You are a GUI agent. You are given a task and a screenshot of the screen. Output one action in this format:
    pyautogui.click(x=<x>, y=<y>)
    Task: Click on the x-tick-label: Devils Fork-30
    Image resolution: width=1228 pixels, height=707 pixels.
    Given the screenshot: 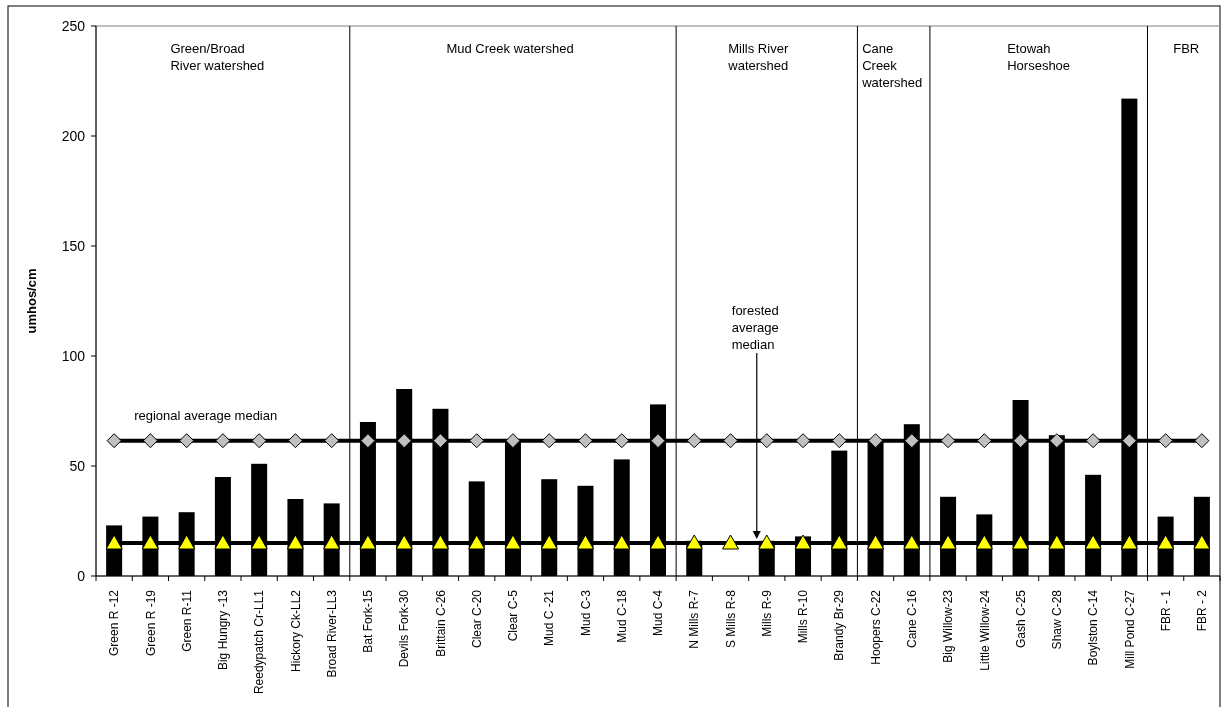 What is the action you would take?
    pyautogui.click(x=404, y=628)
    